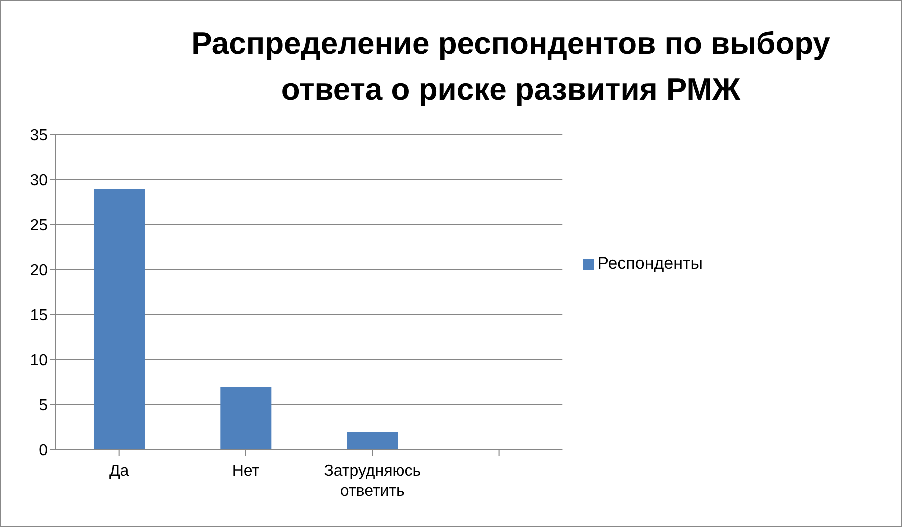 This screenshot has width=902, height=527. What do you see at coordinates (39, 181) in the screenshot?
I see `y-tick-label: 30` at bounding box center [39, 181].